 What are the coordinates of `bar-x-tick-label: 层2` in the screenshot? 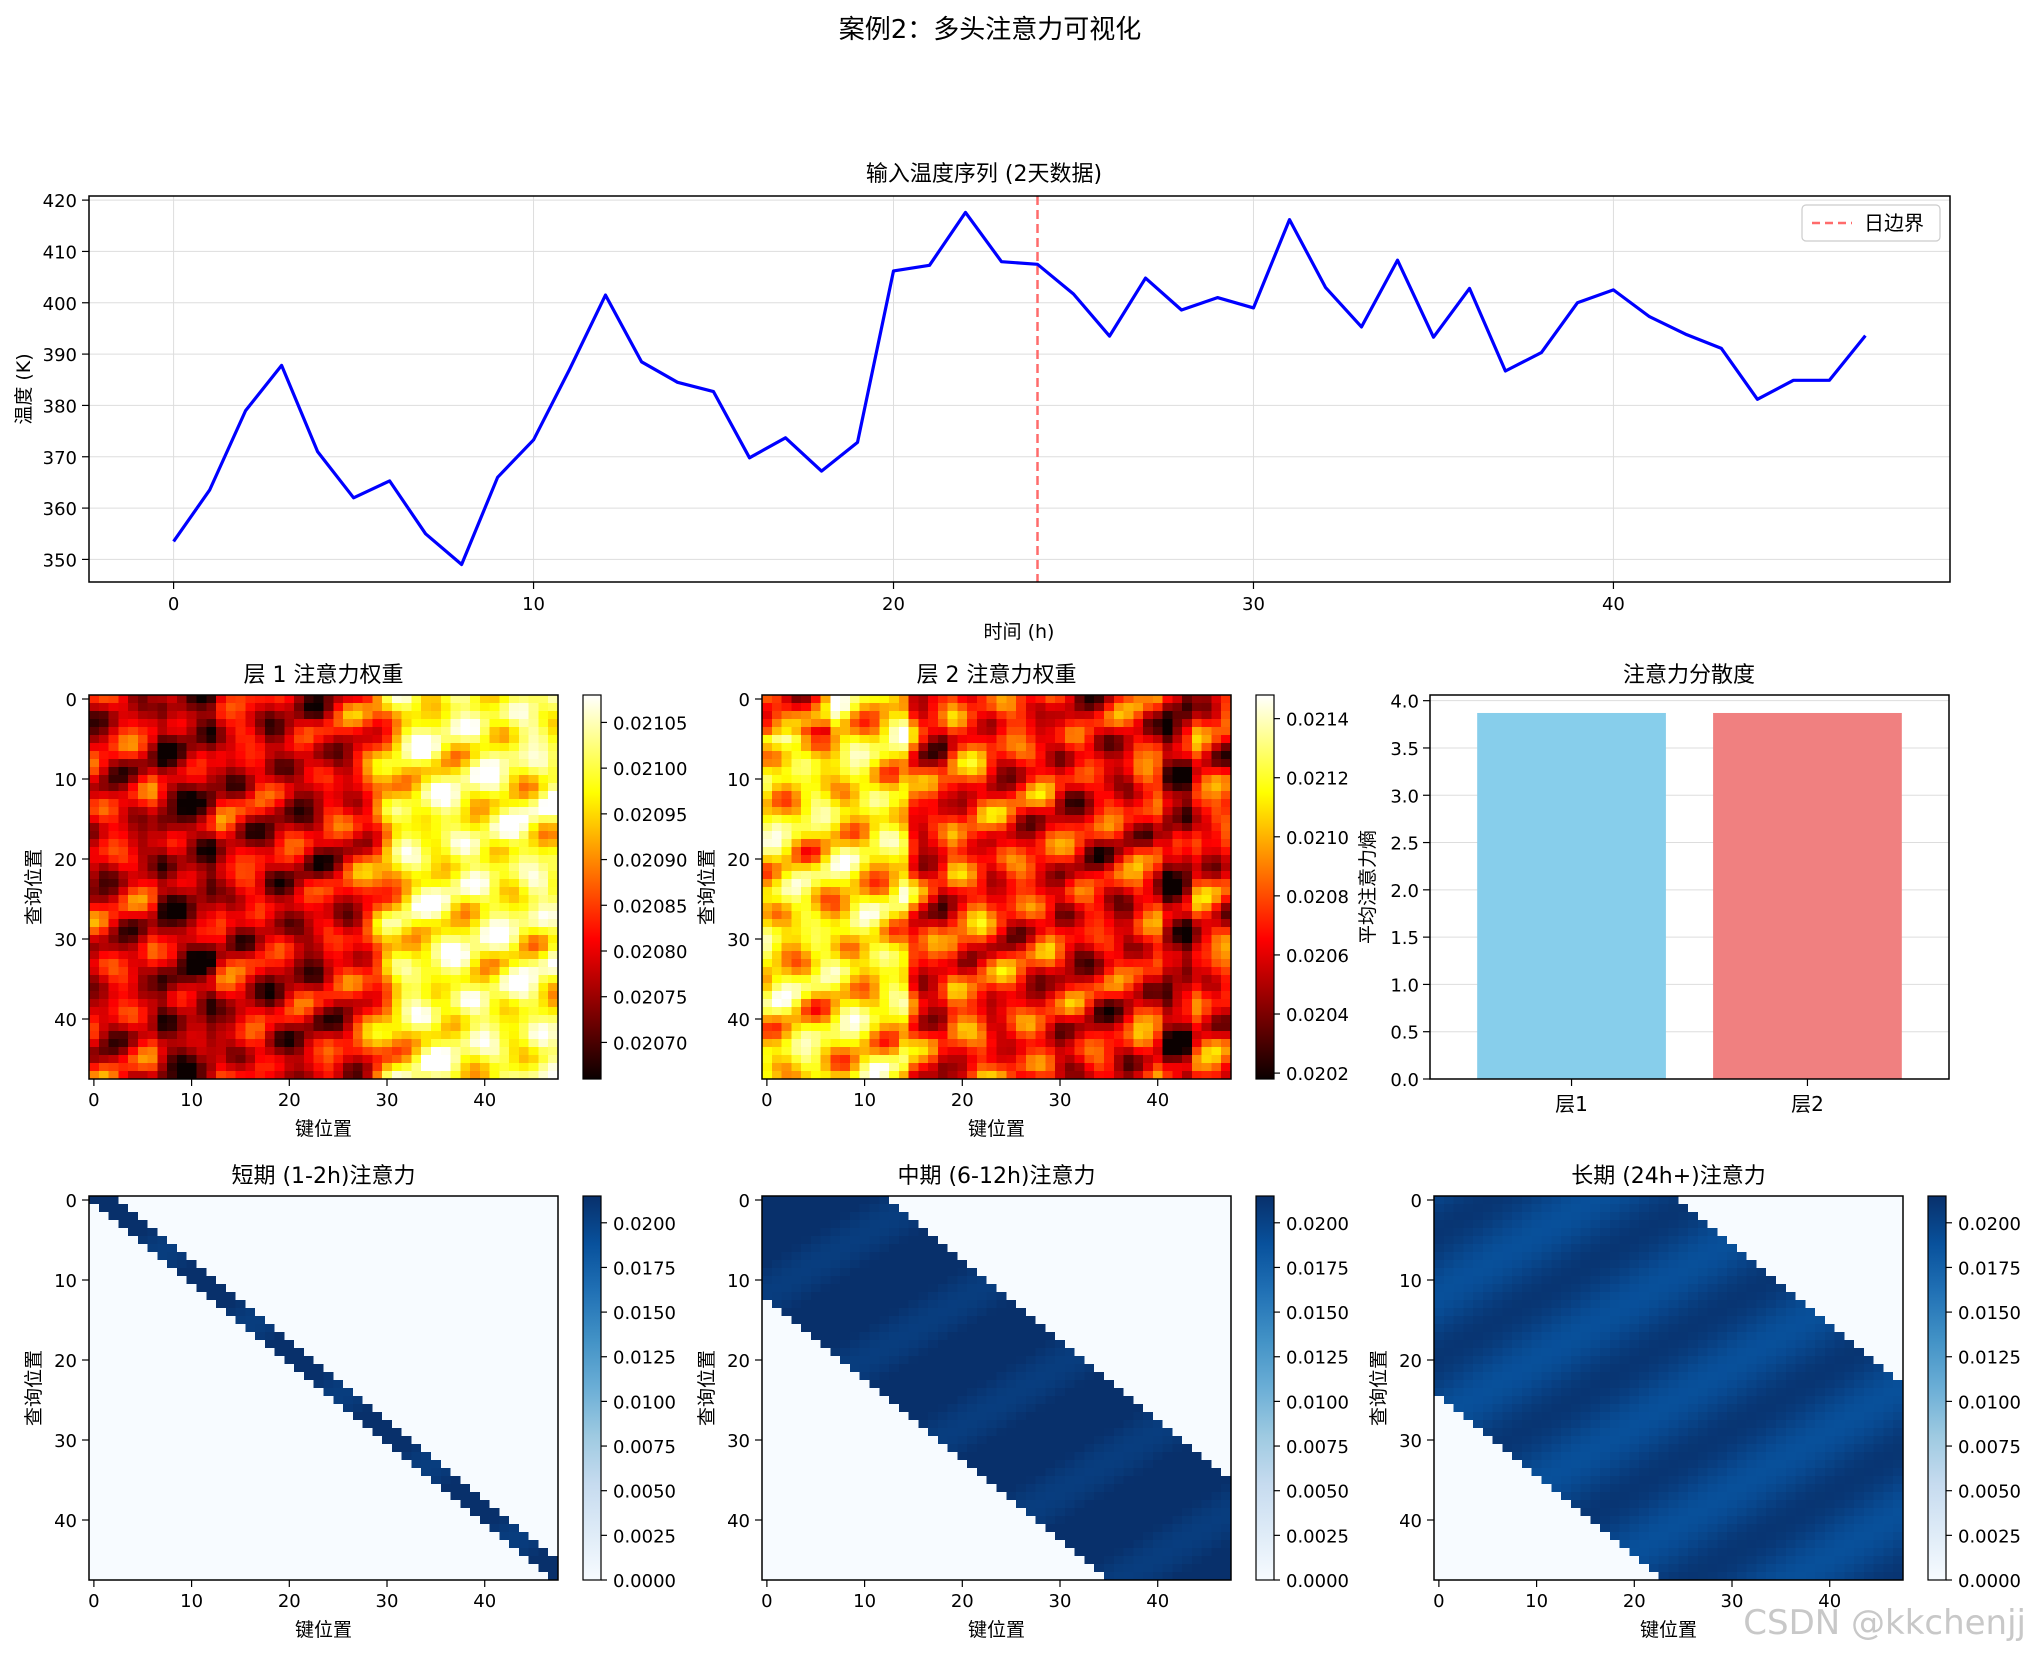 It's located at (1807, 1104).